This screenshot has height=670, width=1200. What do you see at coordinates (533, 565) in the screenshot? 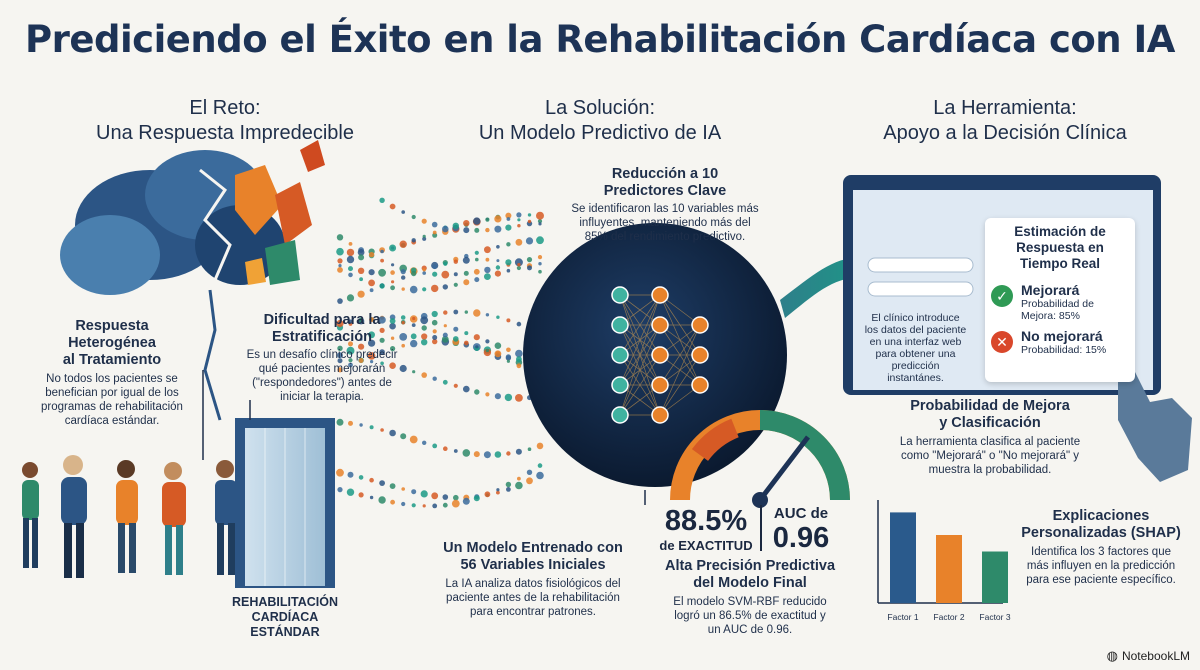
I see `modelo-title-2: 56 Variables Iniciales` at bounding box center [533, 565].